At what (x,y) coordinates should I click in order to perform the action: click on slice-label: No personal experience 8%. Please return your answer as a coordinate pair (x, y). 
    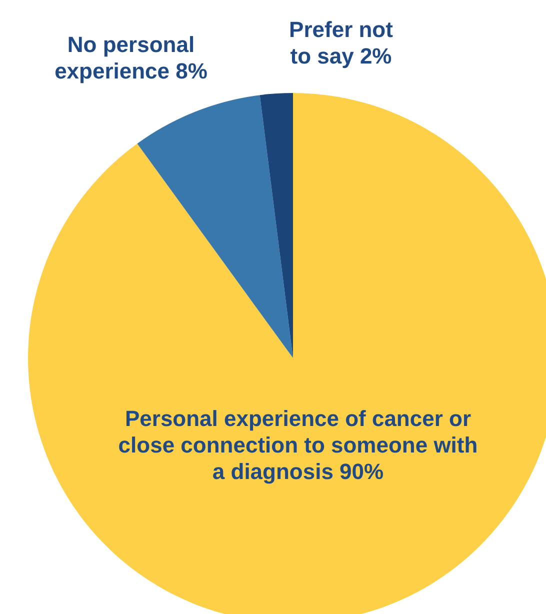
    Looking at the image, I should click on (131, 58).